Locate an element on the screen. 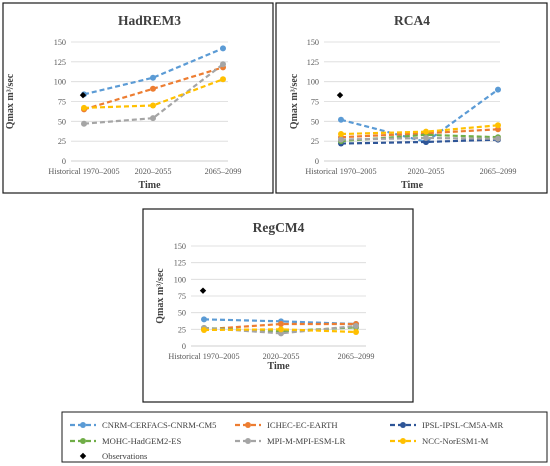  legend-label: CNRM-CERFACS-CNRM-CM5 is located at coordinates (159, 425).